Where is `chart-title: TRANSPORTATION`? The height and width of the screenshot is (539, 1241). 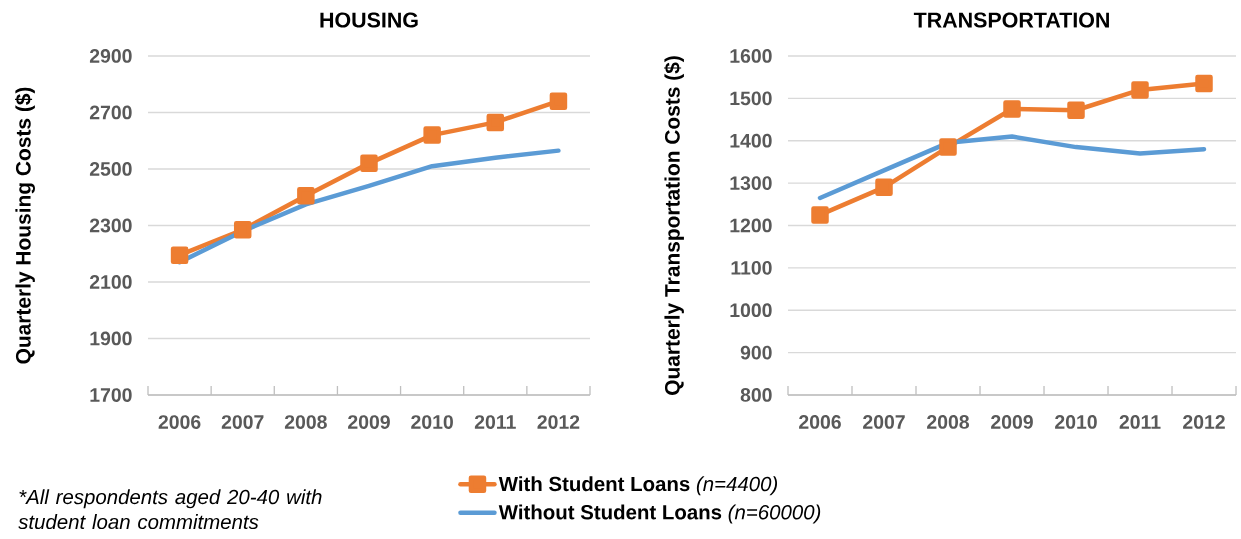
chart-title: TRANSPORTATION is located at coordinates (1011, 20).